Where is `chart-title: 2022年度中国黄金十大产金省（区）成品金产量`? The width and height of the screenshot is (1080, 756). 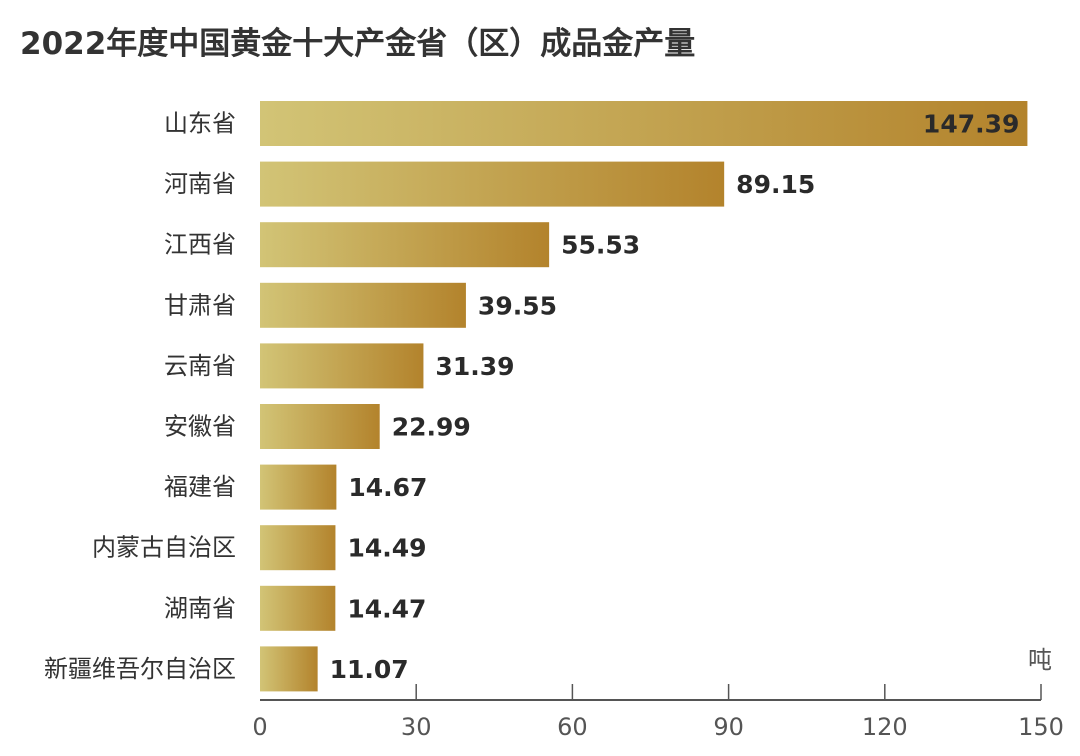 chart-title: 2022年度中国黄金十大产金省（区）成品金产量 is located at coordinates (358, 44).